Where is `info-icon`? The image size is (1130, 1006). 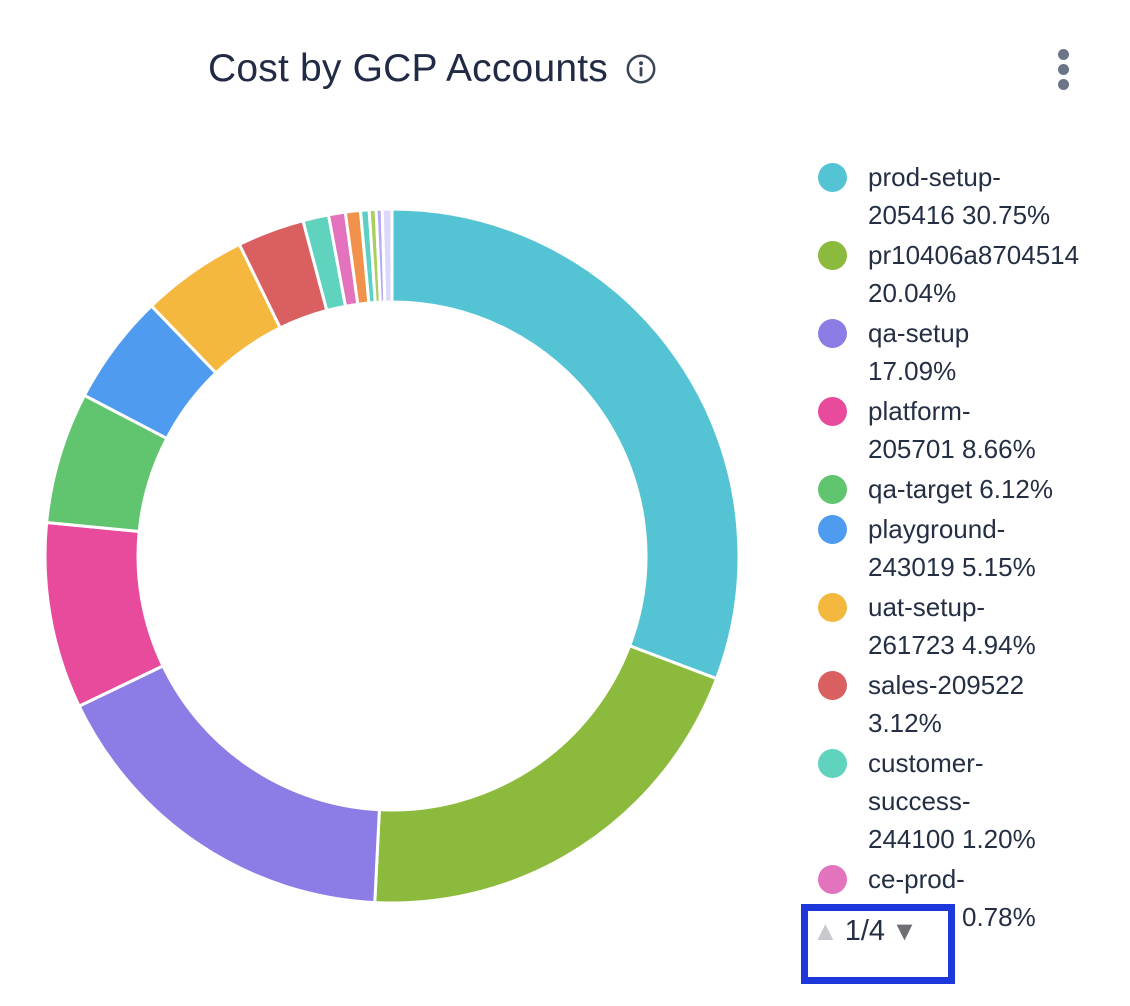 info-icon is located at coordinates (641, 69).